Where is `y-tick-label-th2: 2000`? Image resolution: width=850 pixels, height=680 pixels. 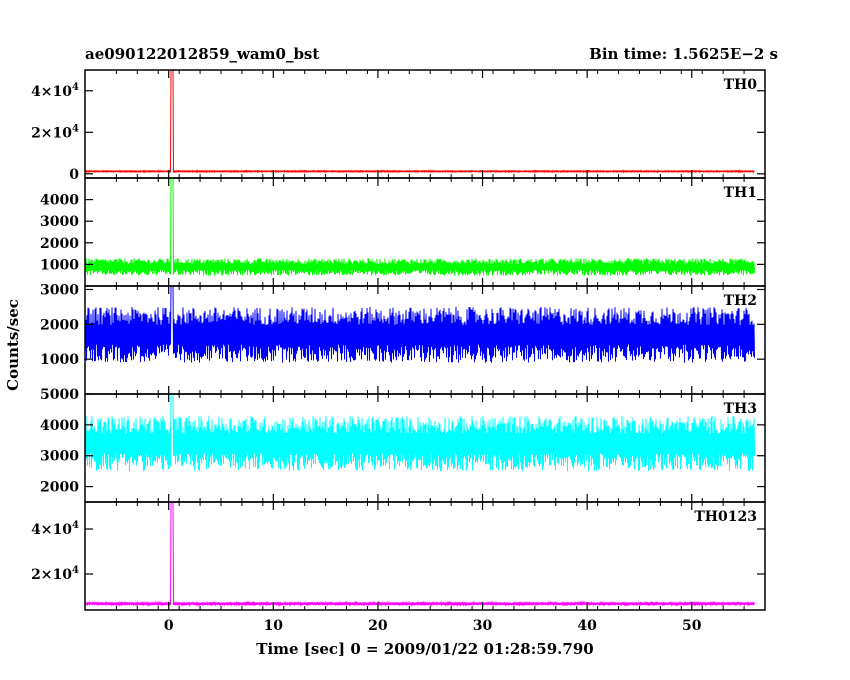 y-tick-label-th2: 2000 is located at coordinates (59, 325).